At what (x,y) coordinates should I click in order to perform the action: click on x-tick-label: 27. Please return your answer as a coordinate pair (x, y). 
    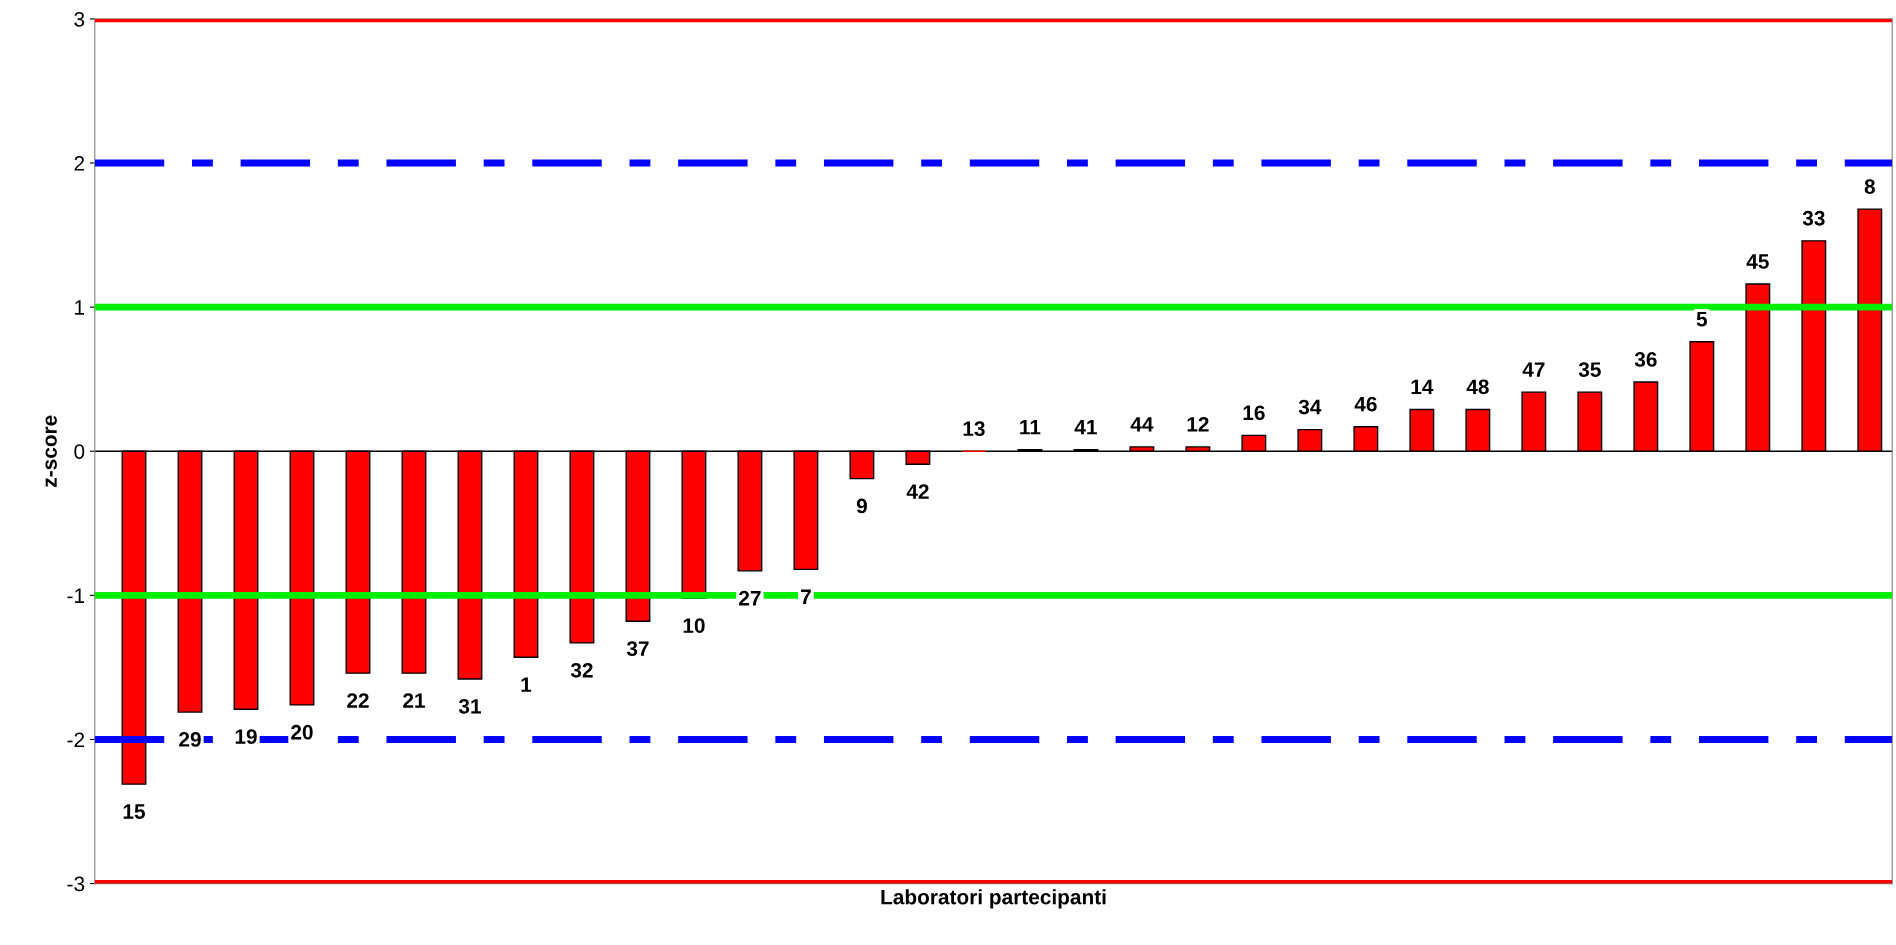
    Looking at the image, I should click on (750, 598).